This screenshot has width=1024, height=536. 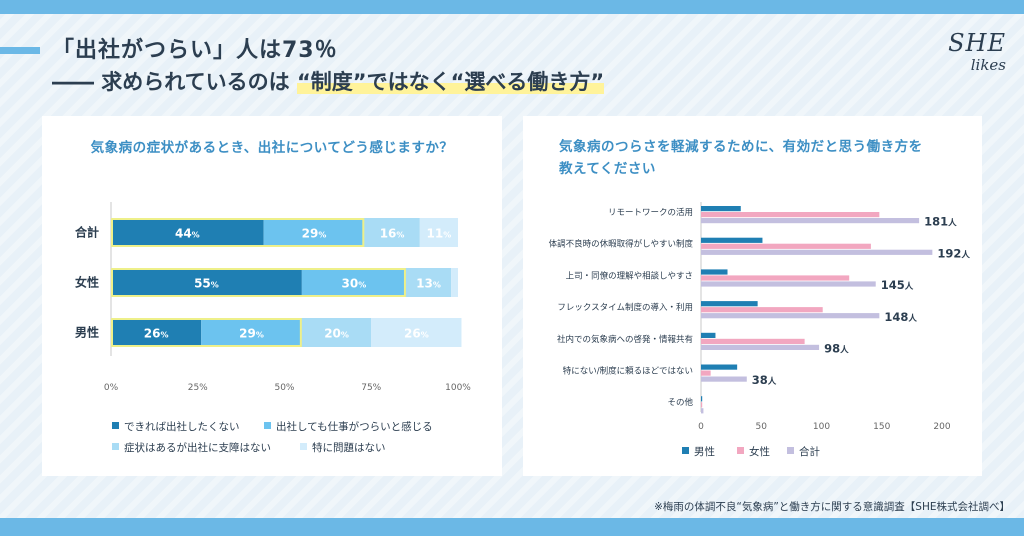 I want to click on logo-line1: SHE, so click(x=977, y=43).